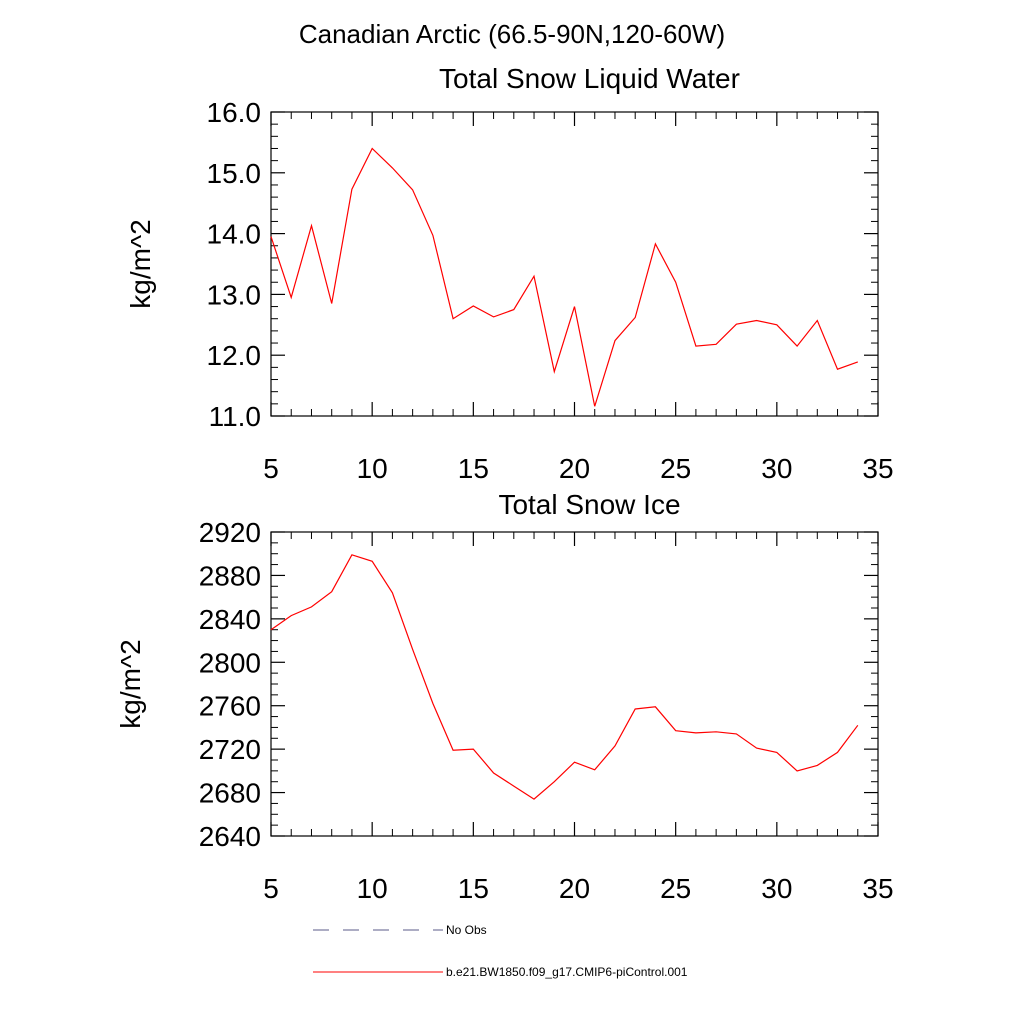  Describe the element at coordinates (230, 706) in the screenshot. I see `y-tick-label: 2760` at that location.